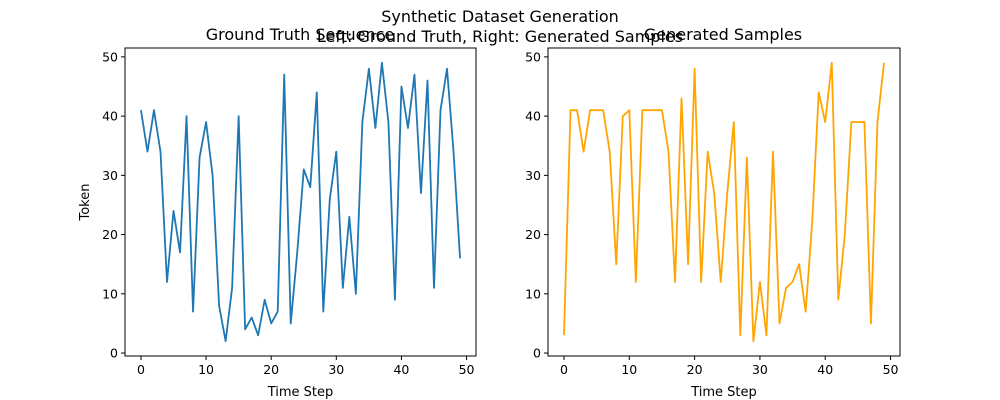 This screenshot has height=400, width=1000. I want to click on generated-samples-x-tick-label: 0, so click(564, 369).